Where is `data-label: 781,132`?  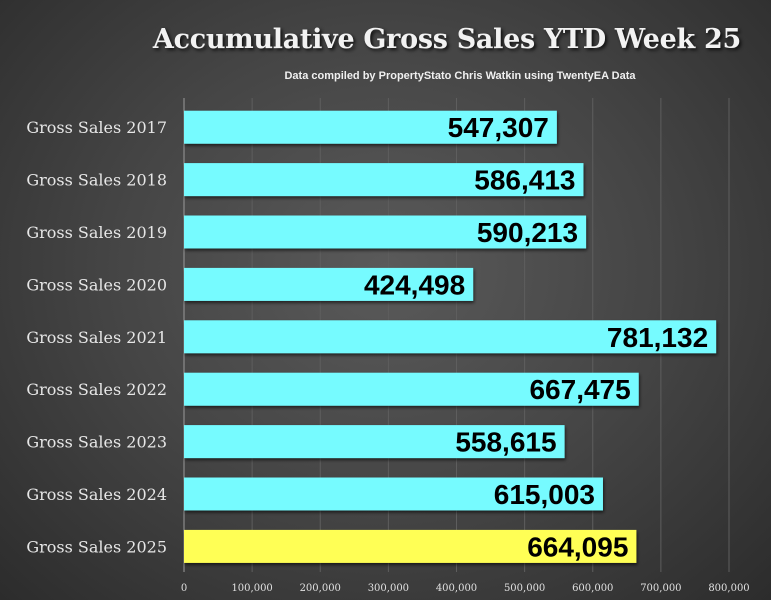
data-label: 781,132 is located at coordinates (657, 337).